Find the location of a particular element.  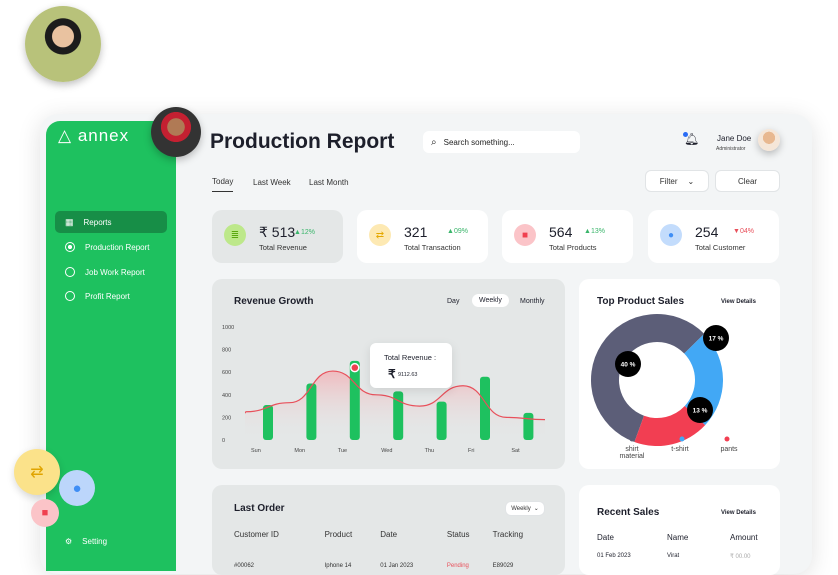

user-icon: ● is located at coordinates (671, 235).